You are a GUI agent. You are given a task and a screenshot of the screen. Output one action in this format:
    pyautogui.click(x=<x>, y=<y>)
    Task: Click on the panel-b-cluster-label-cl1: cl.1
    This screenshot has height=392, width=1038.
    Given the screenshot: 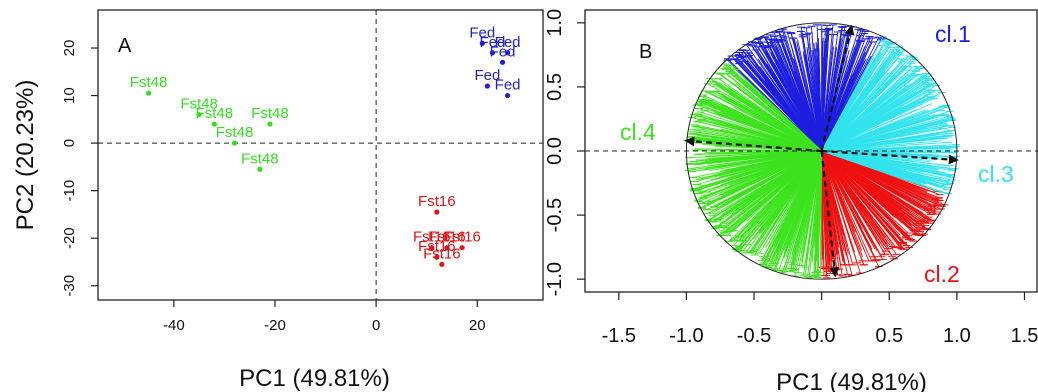 What is the action you would take?
    pyautogui.click(x=953, y=34)
    